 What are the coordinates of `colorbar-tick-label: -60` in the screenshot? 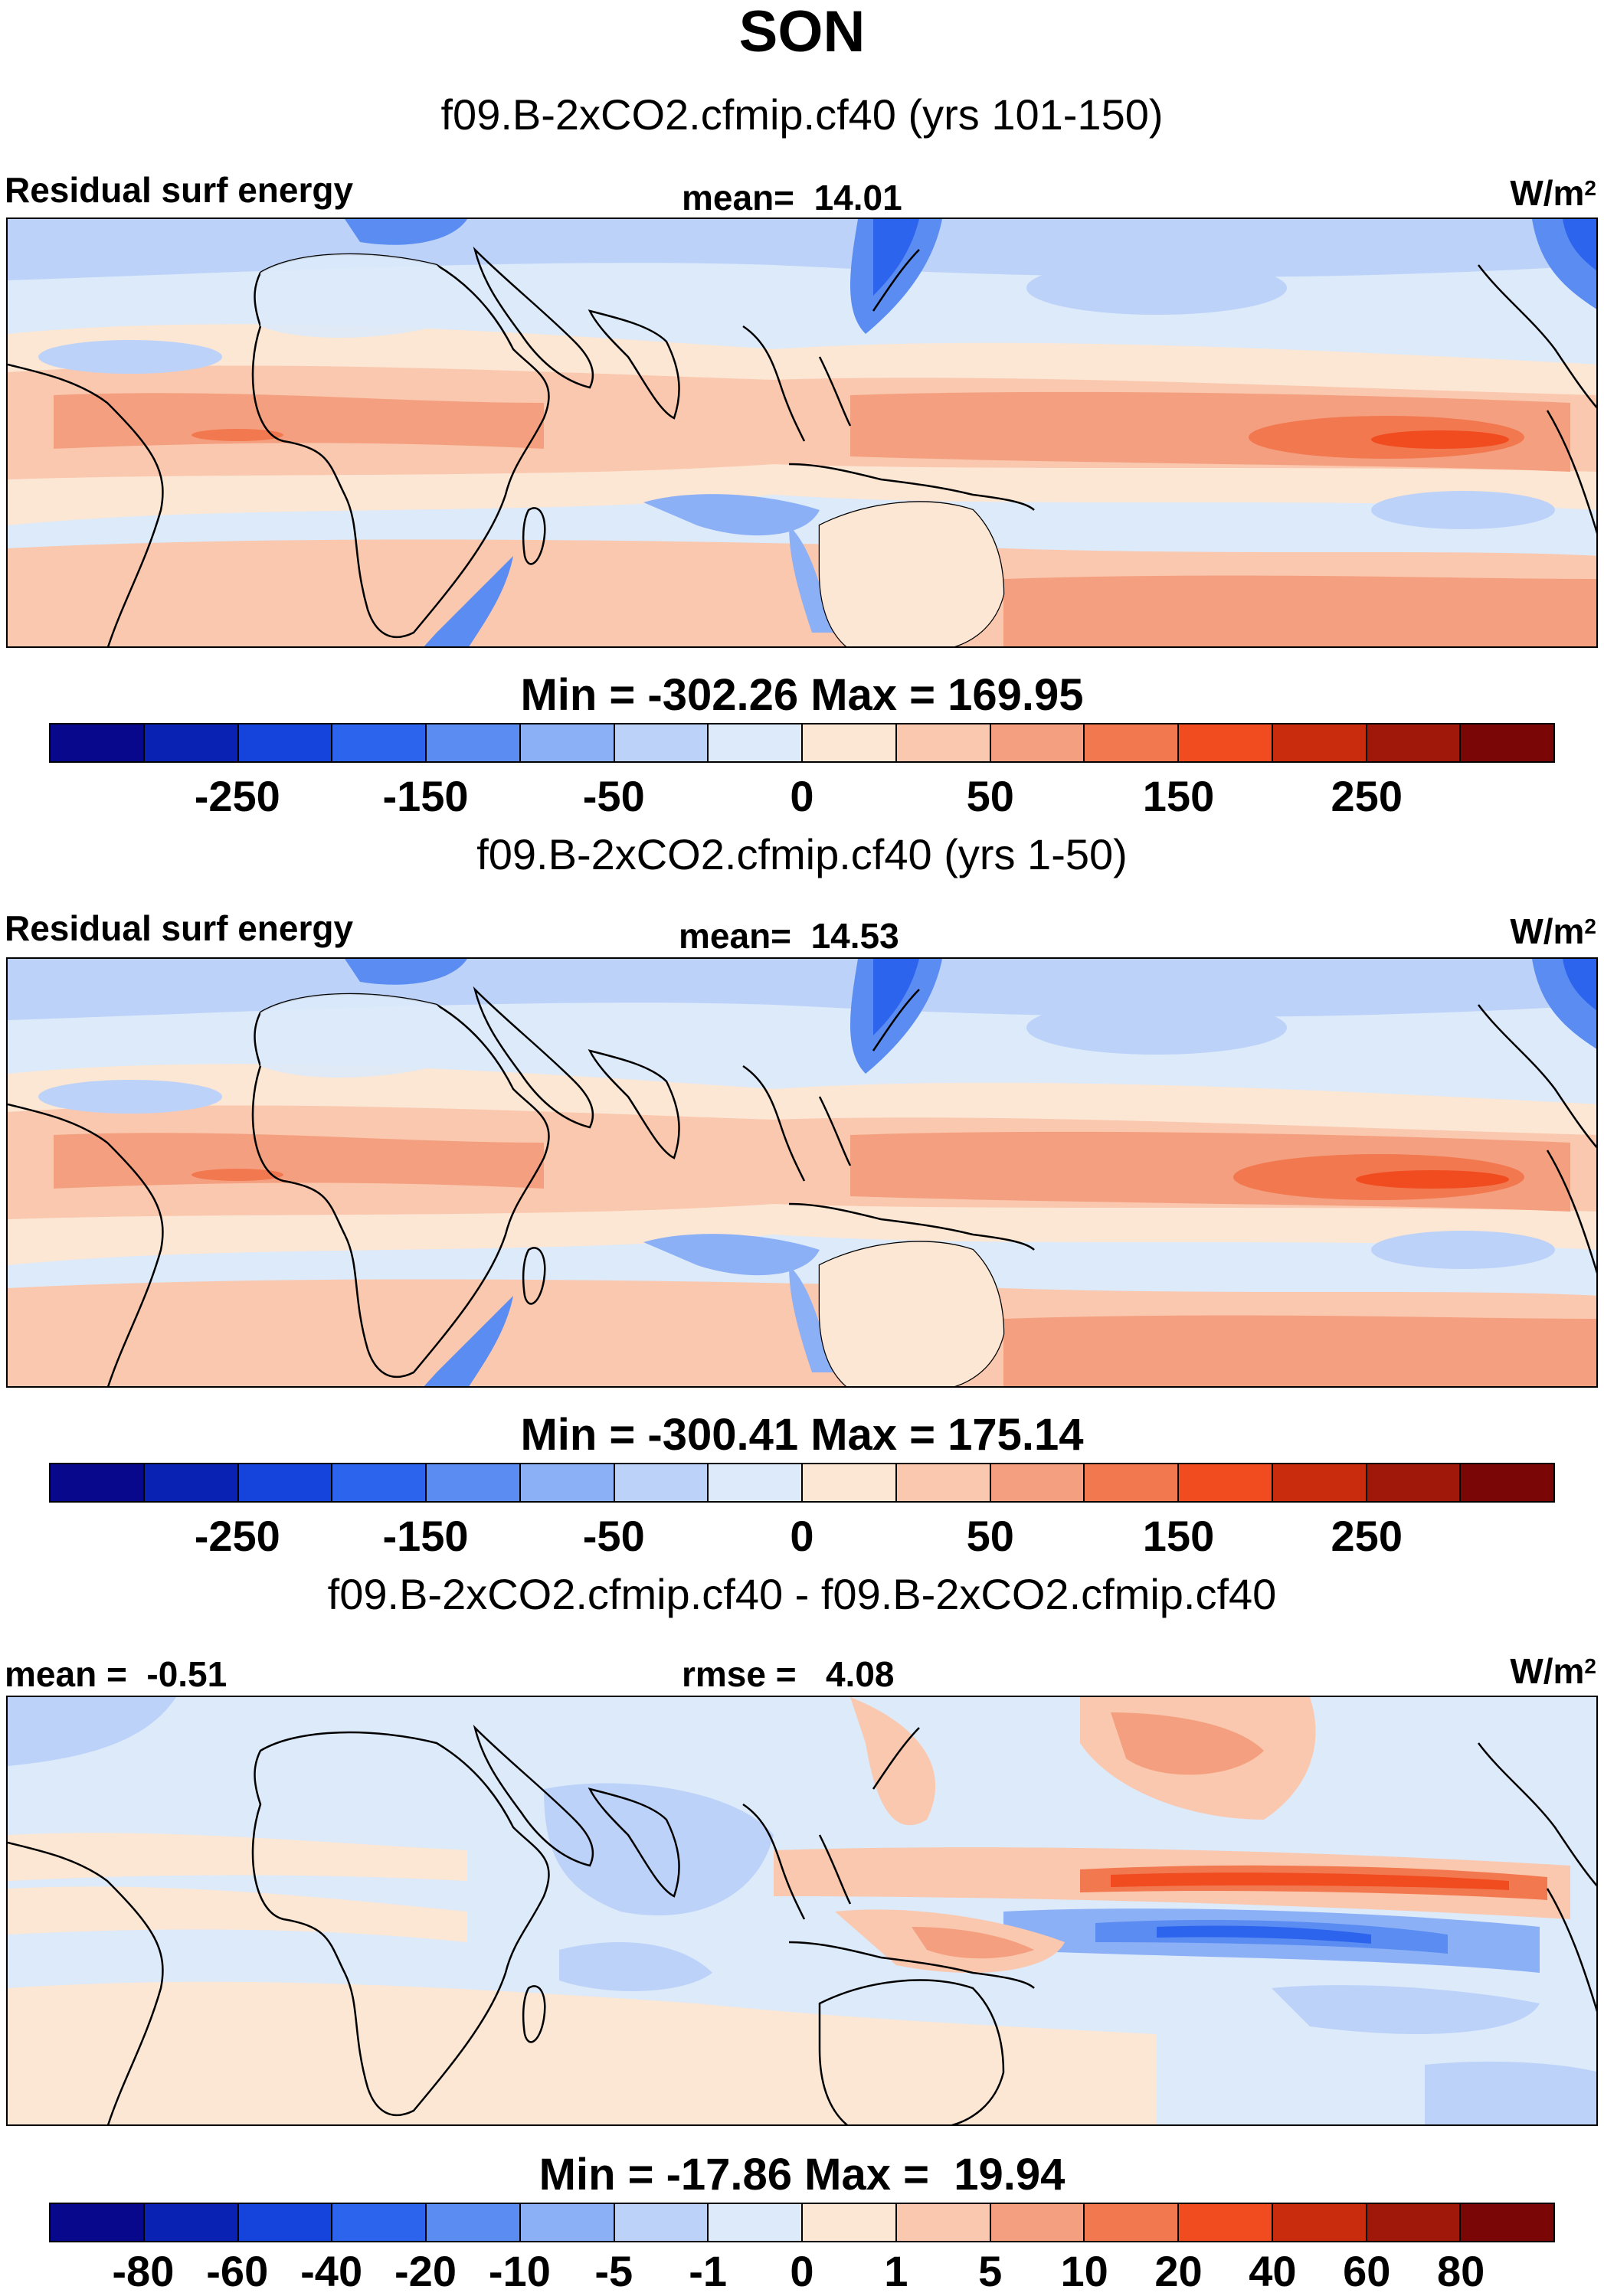 It's located at (237, 2271).